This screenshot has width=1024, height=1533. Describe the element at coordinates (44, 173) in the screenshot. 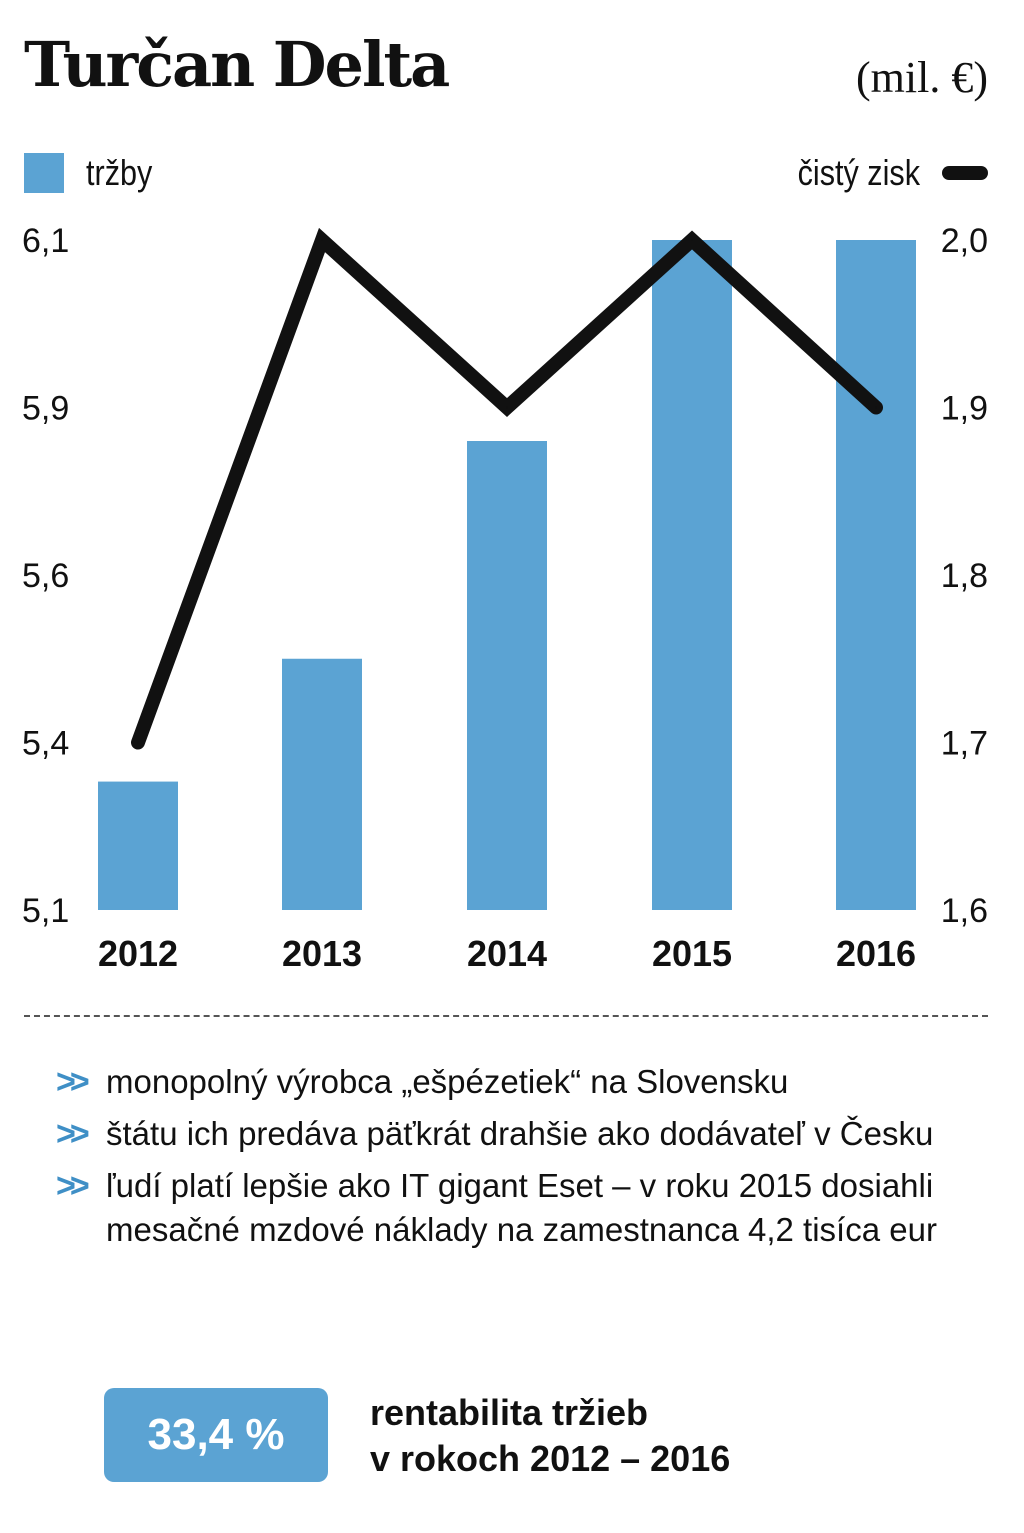

I see `legend-bar-swatch` at that location.